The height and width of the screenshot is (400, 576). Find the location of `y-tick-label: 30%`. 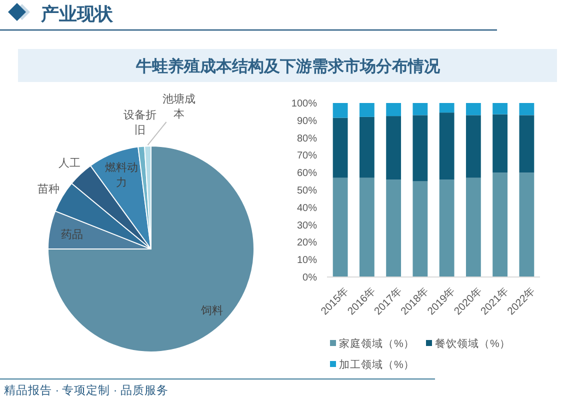

y-tick-label: 30% is located at coordinates (307, 226).